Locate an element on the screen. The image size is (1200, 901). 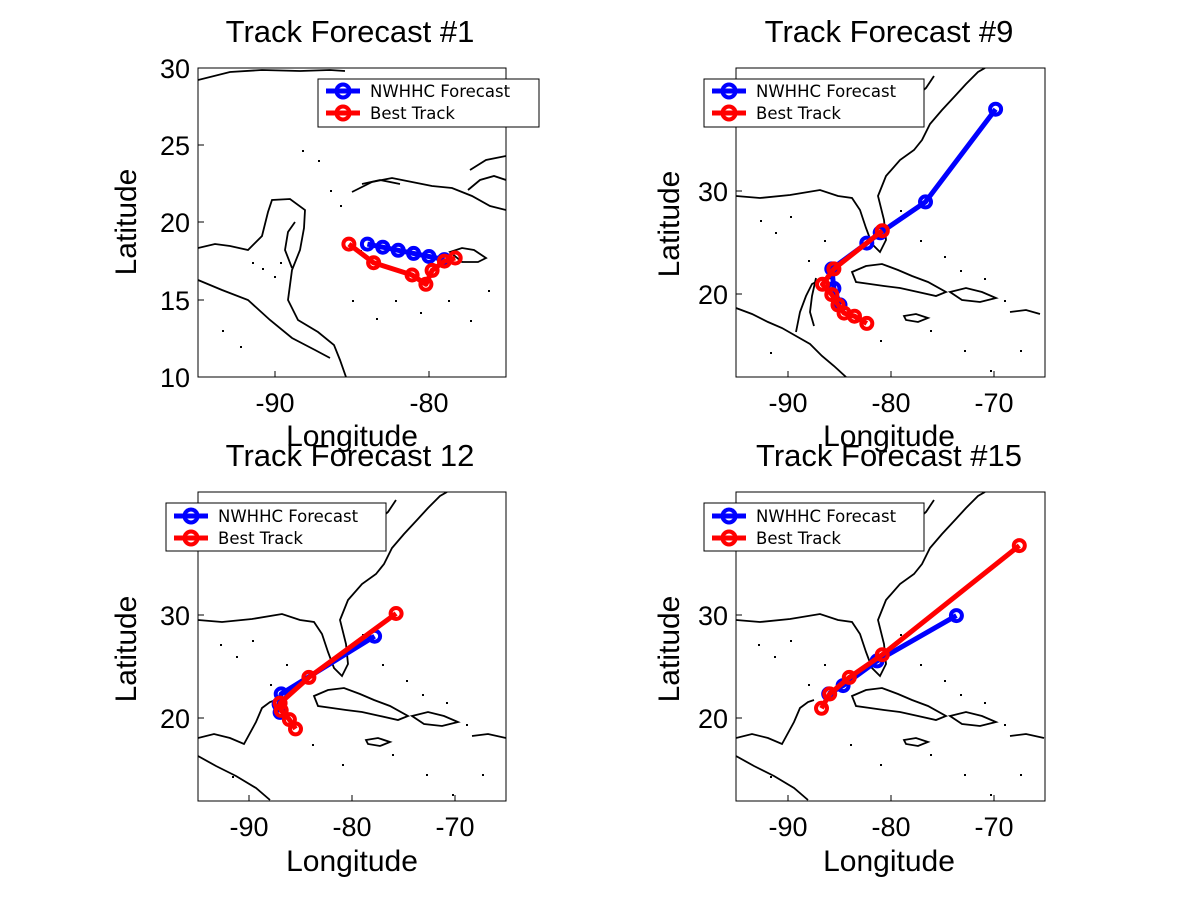
y-tick-label: 15 is located at coordinates (175, 301).